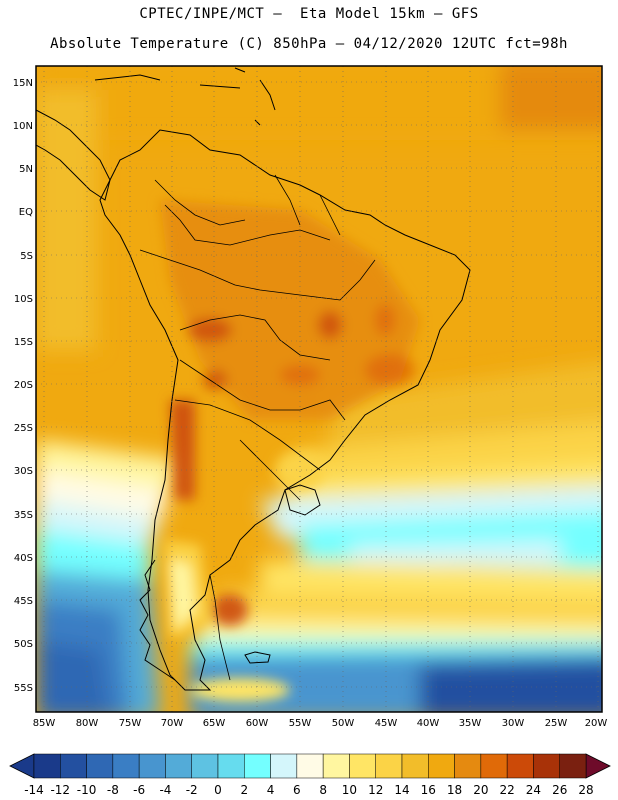 The image size is (618, 800). I want to click on colorbar-label: -8, so click(113, 790).